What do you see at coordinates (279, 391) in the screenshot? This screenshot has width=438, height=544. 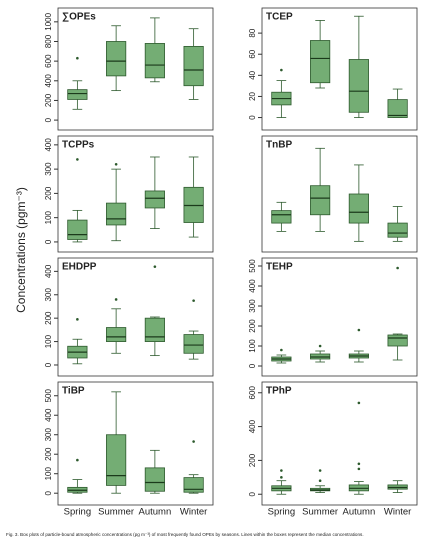 I see `panel-title: TPhP` at bounding box center [279, 391].